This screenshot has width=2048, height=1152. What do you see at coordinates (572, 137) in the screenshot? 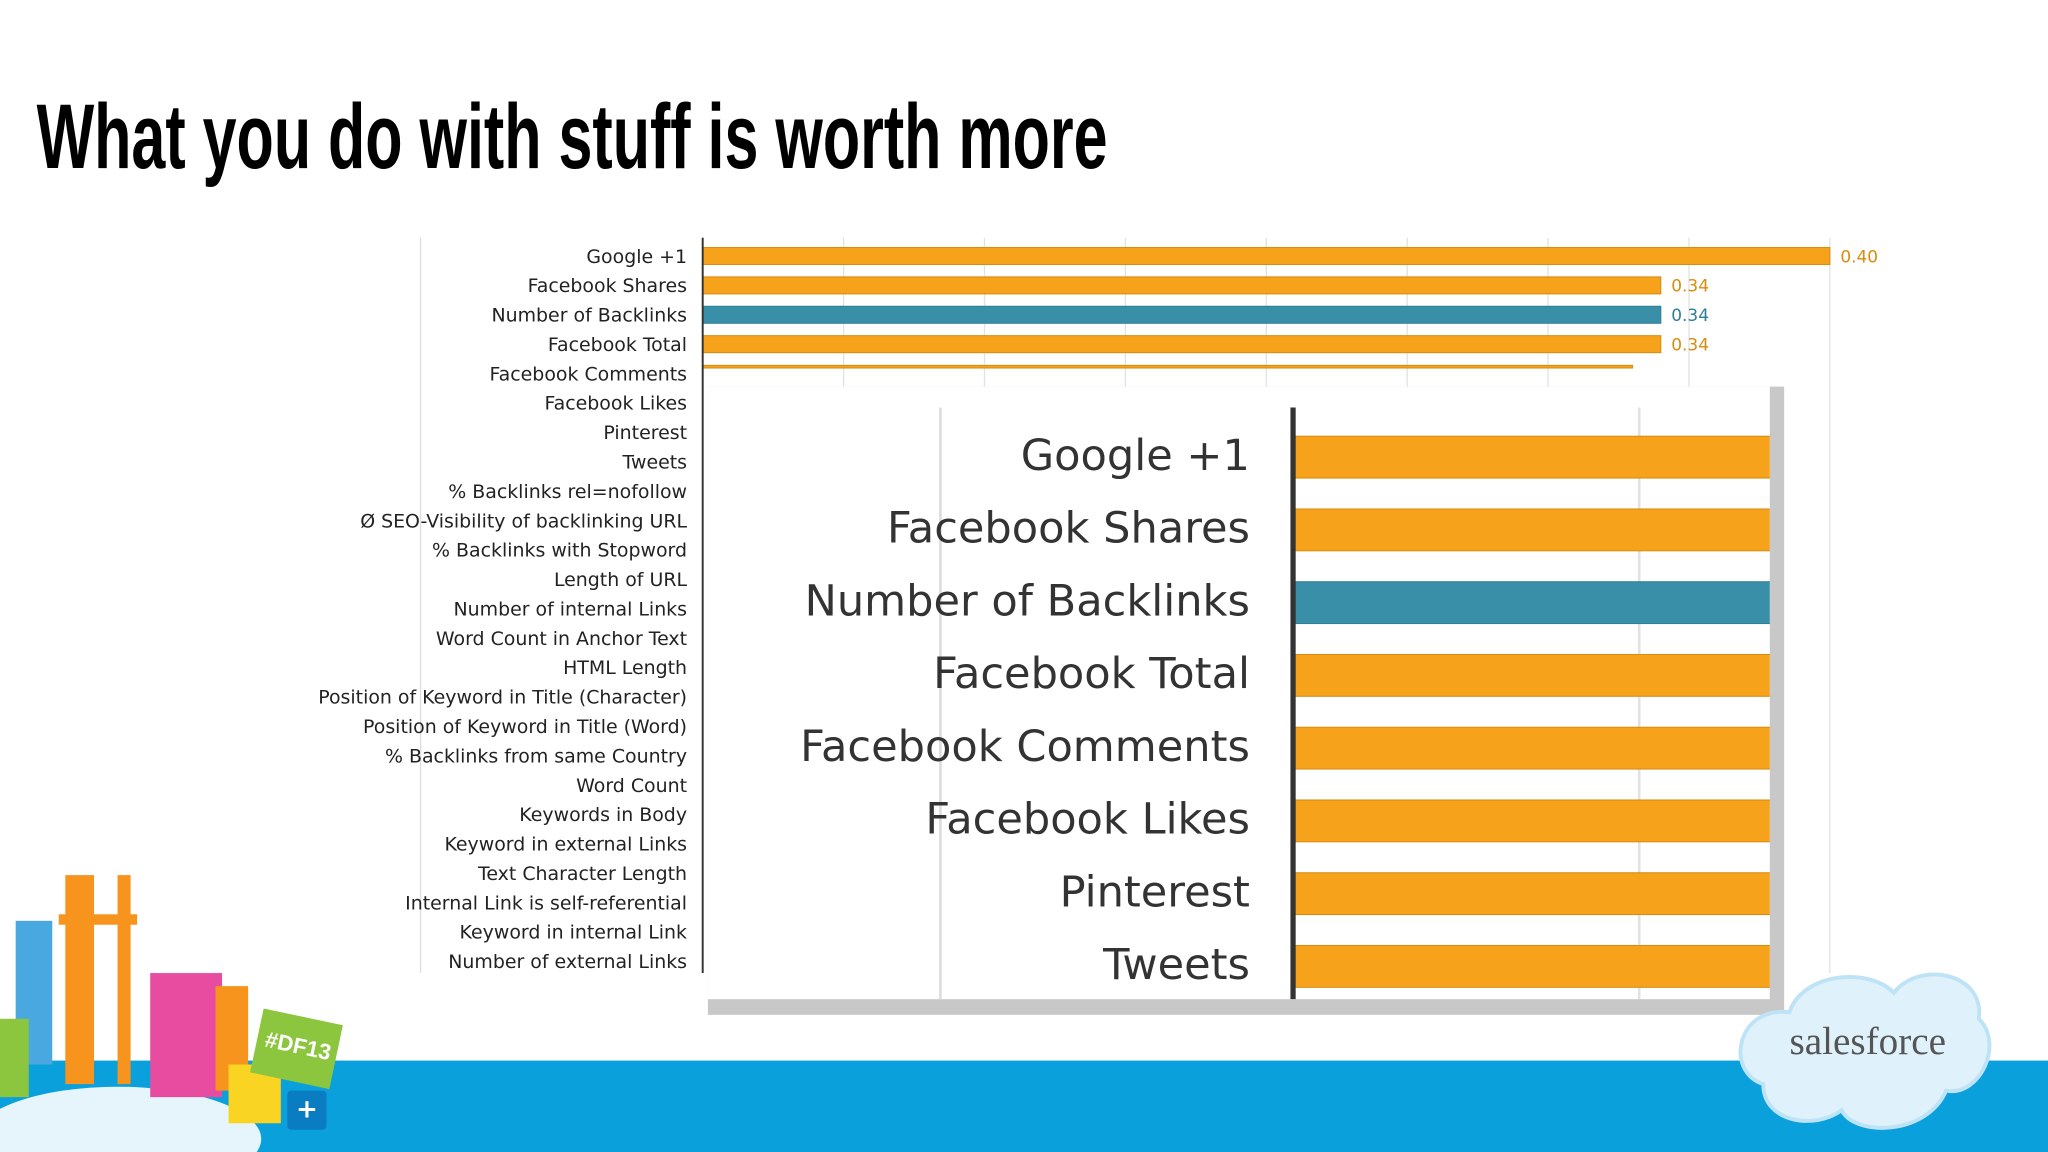
I see `slide-title: What you do with stuff is worth more` at bounding box center [572, 137].